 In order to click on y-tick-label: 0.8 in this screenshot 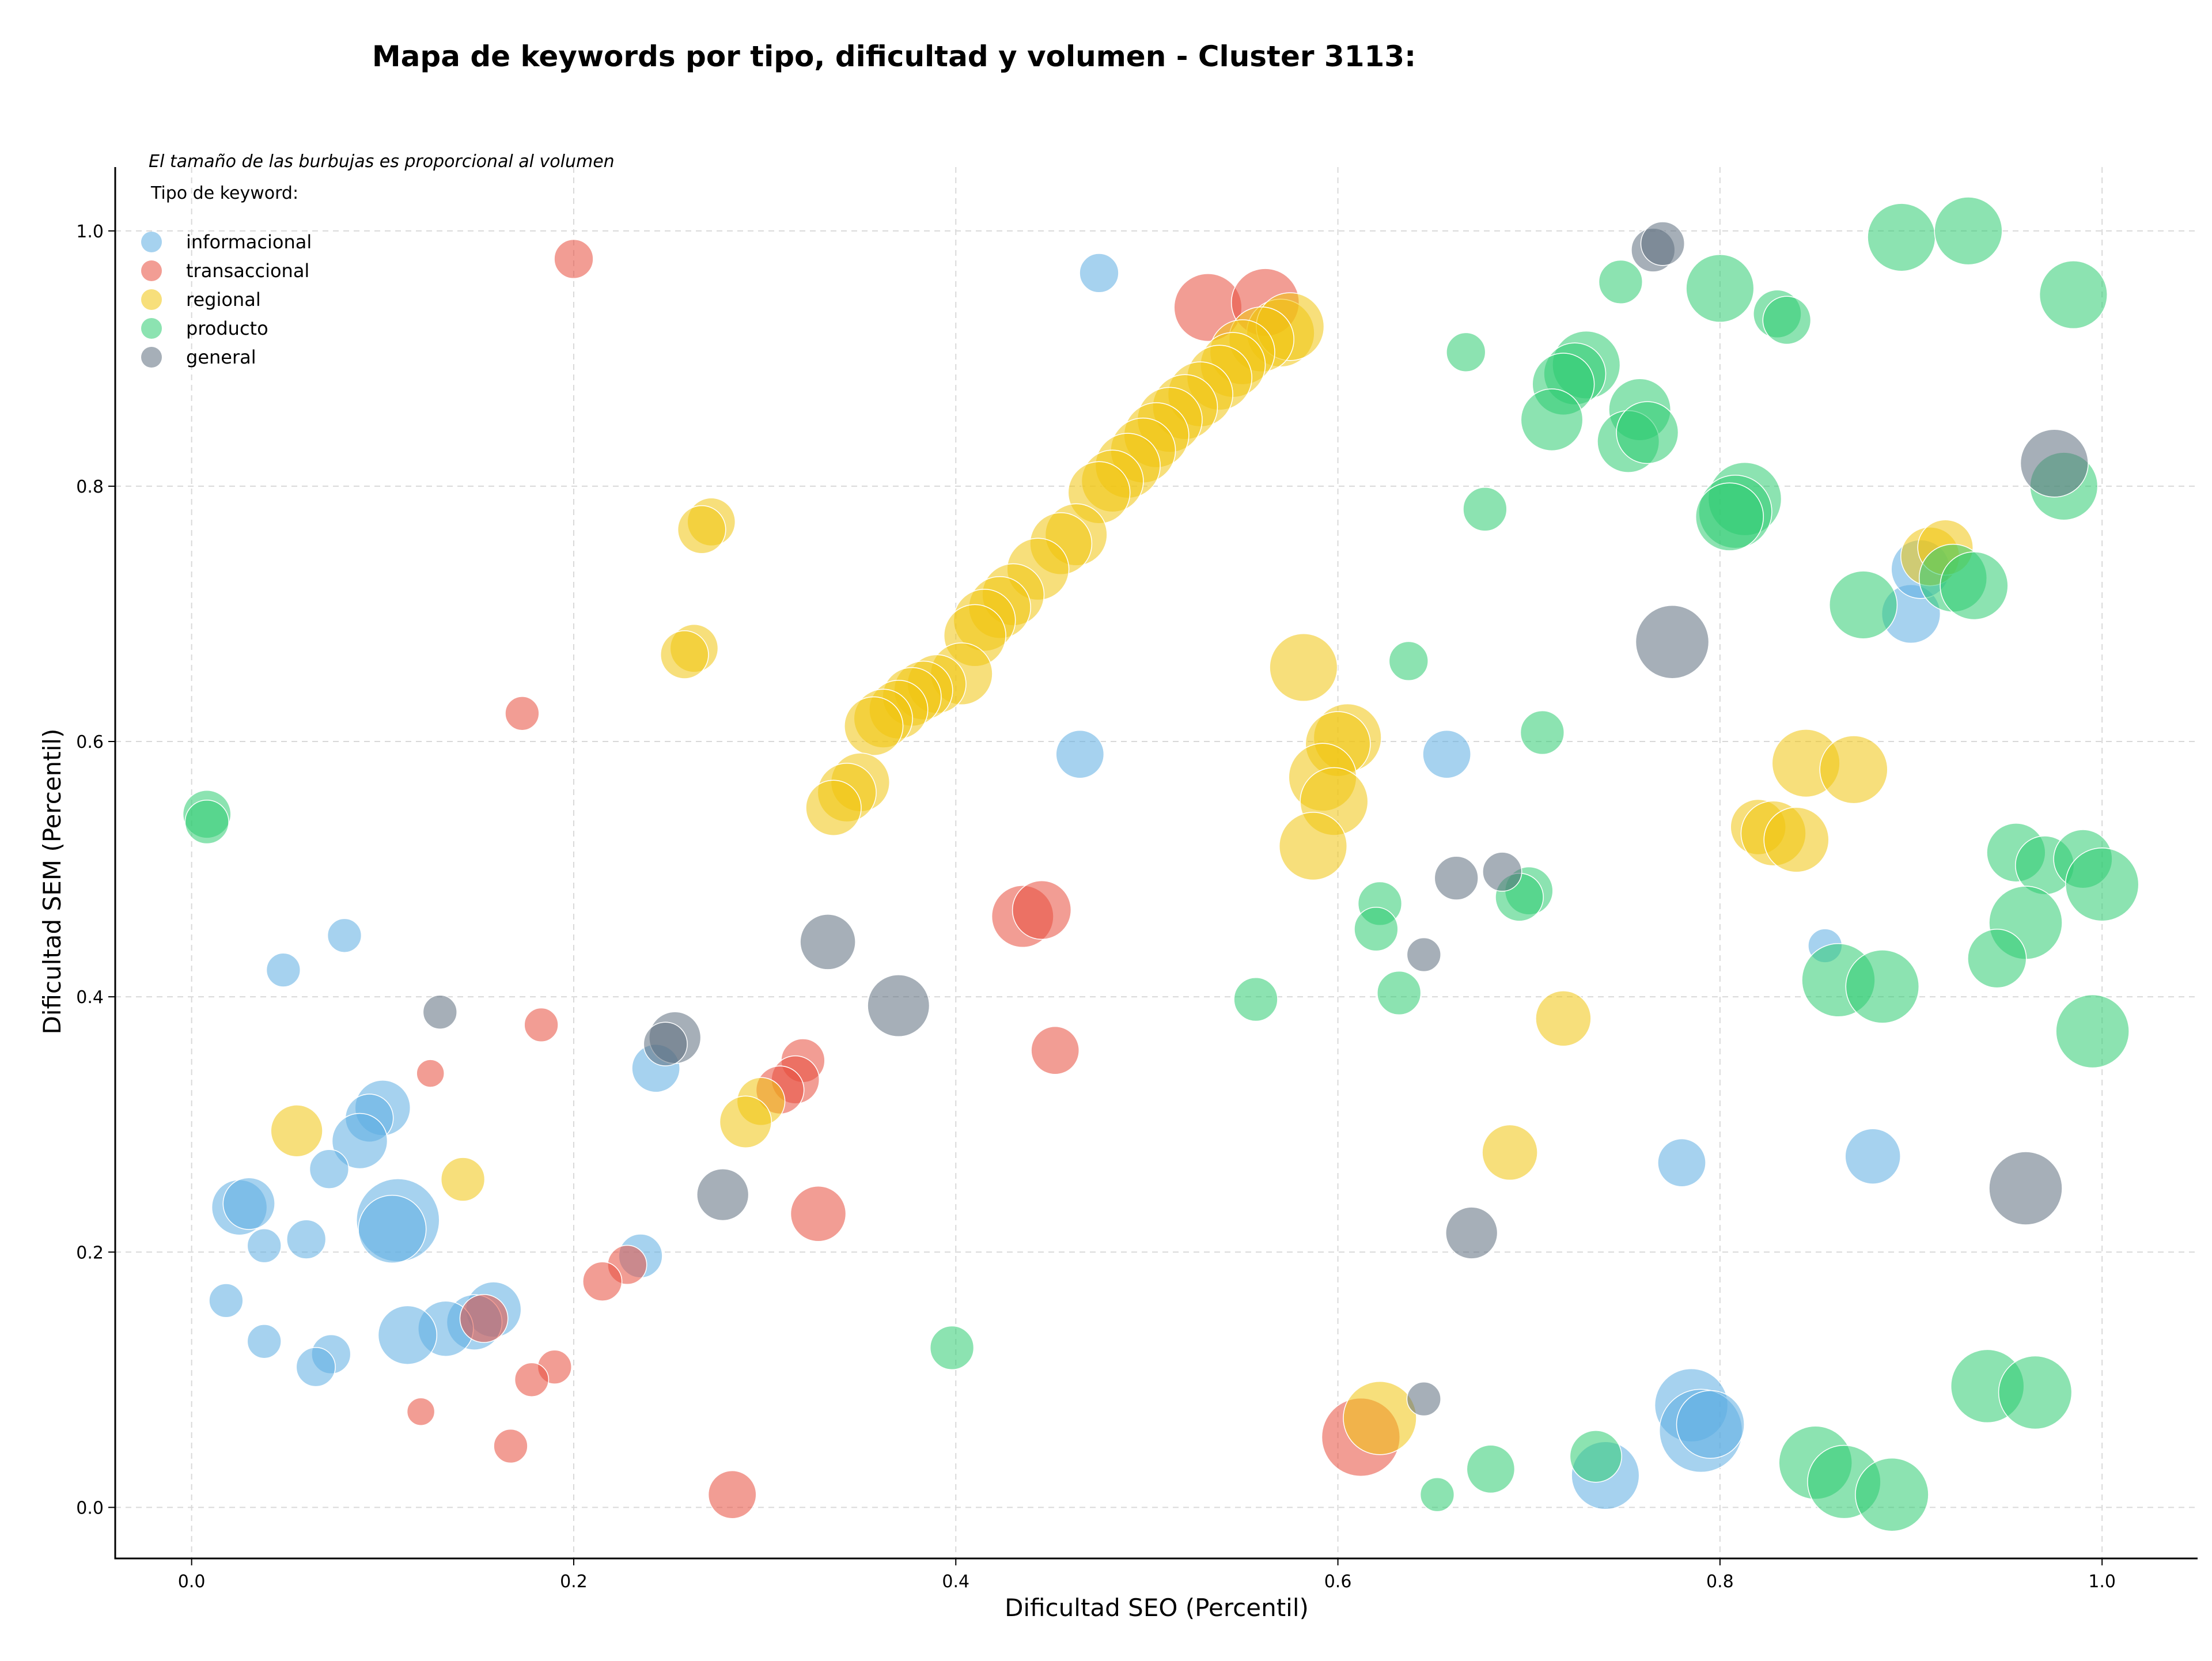, I will do `click(90, 487)`.